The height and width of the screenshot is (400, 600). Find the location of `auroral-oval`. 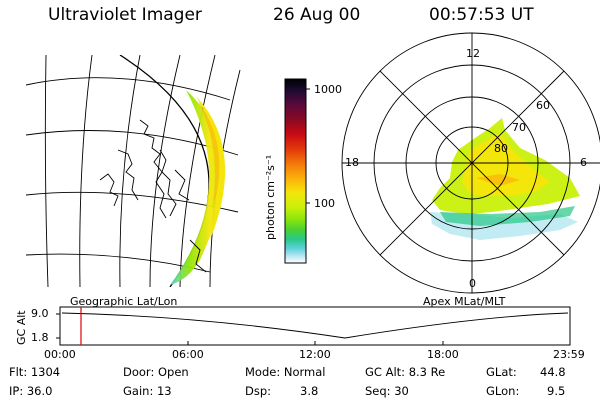

auroral-oval is located at coordinates (505, 179).